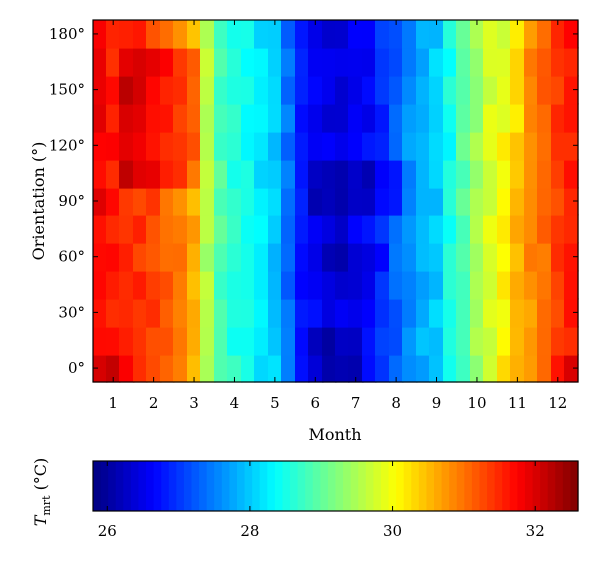  What do you see at coordinates (67, 34) in the screenshot?
I see `y-tick-label: 180°` at bounding box center [67, 34].